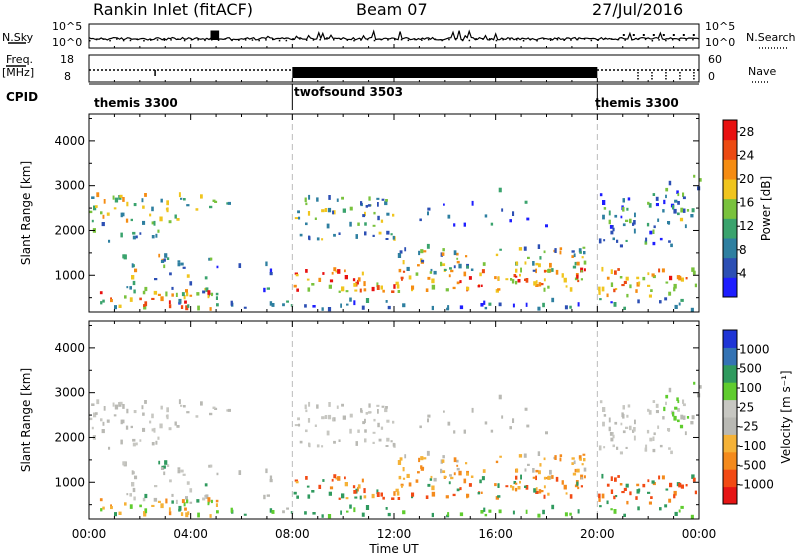  I want to click on x-tick-label: 08:00, so click(292, 534).